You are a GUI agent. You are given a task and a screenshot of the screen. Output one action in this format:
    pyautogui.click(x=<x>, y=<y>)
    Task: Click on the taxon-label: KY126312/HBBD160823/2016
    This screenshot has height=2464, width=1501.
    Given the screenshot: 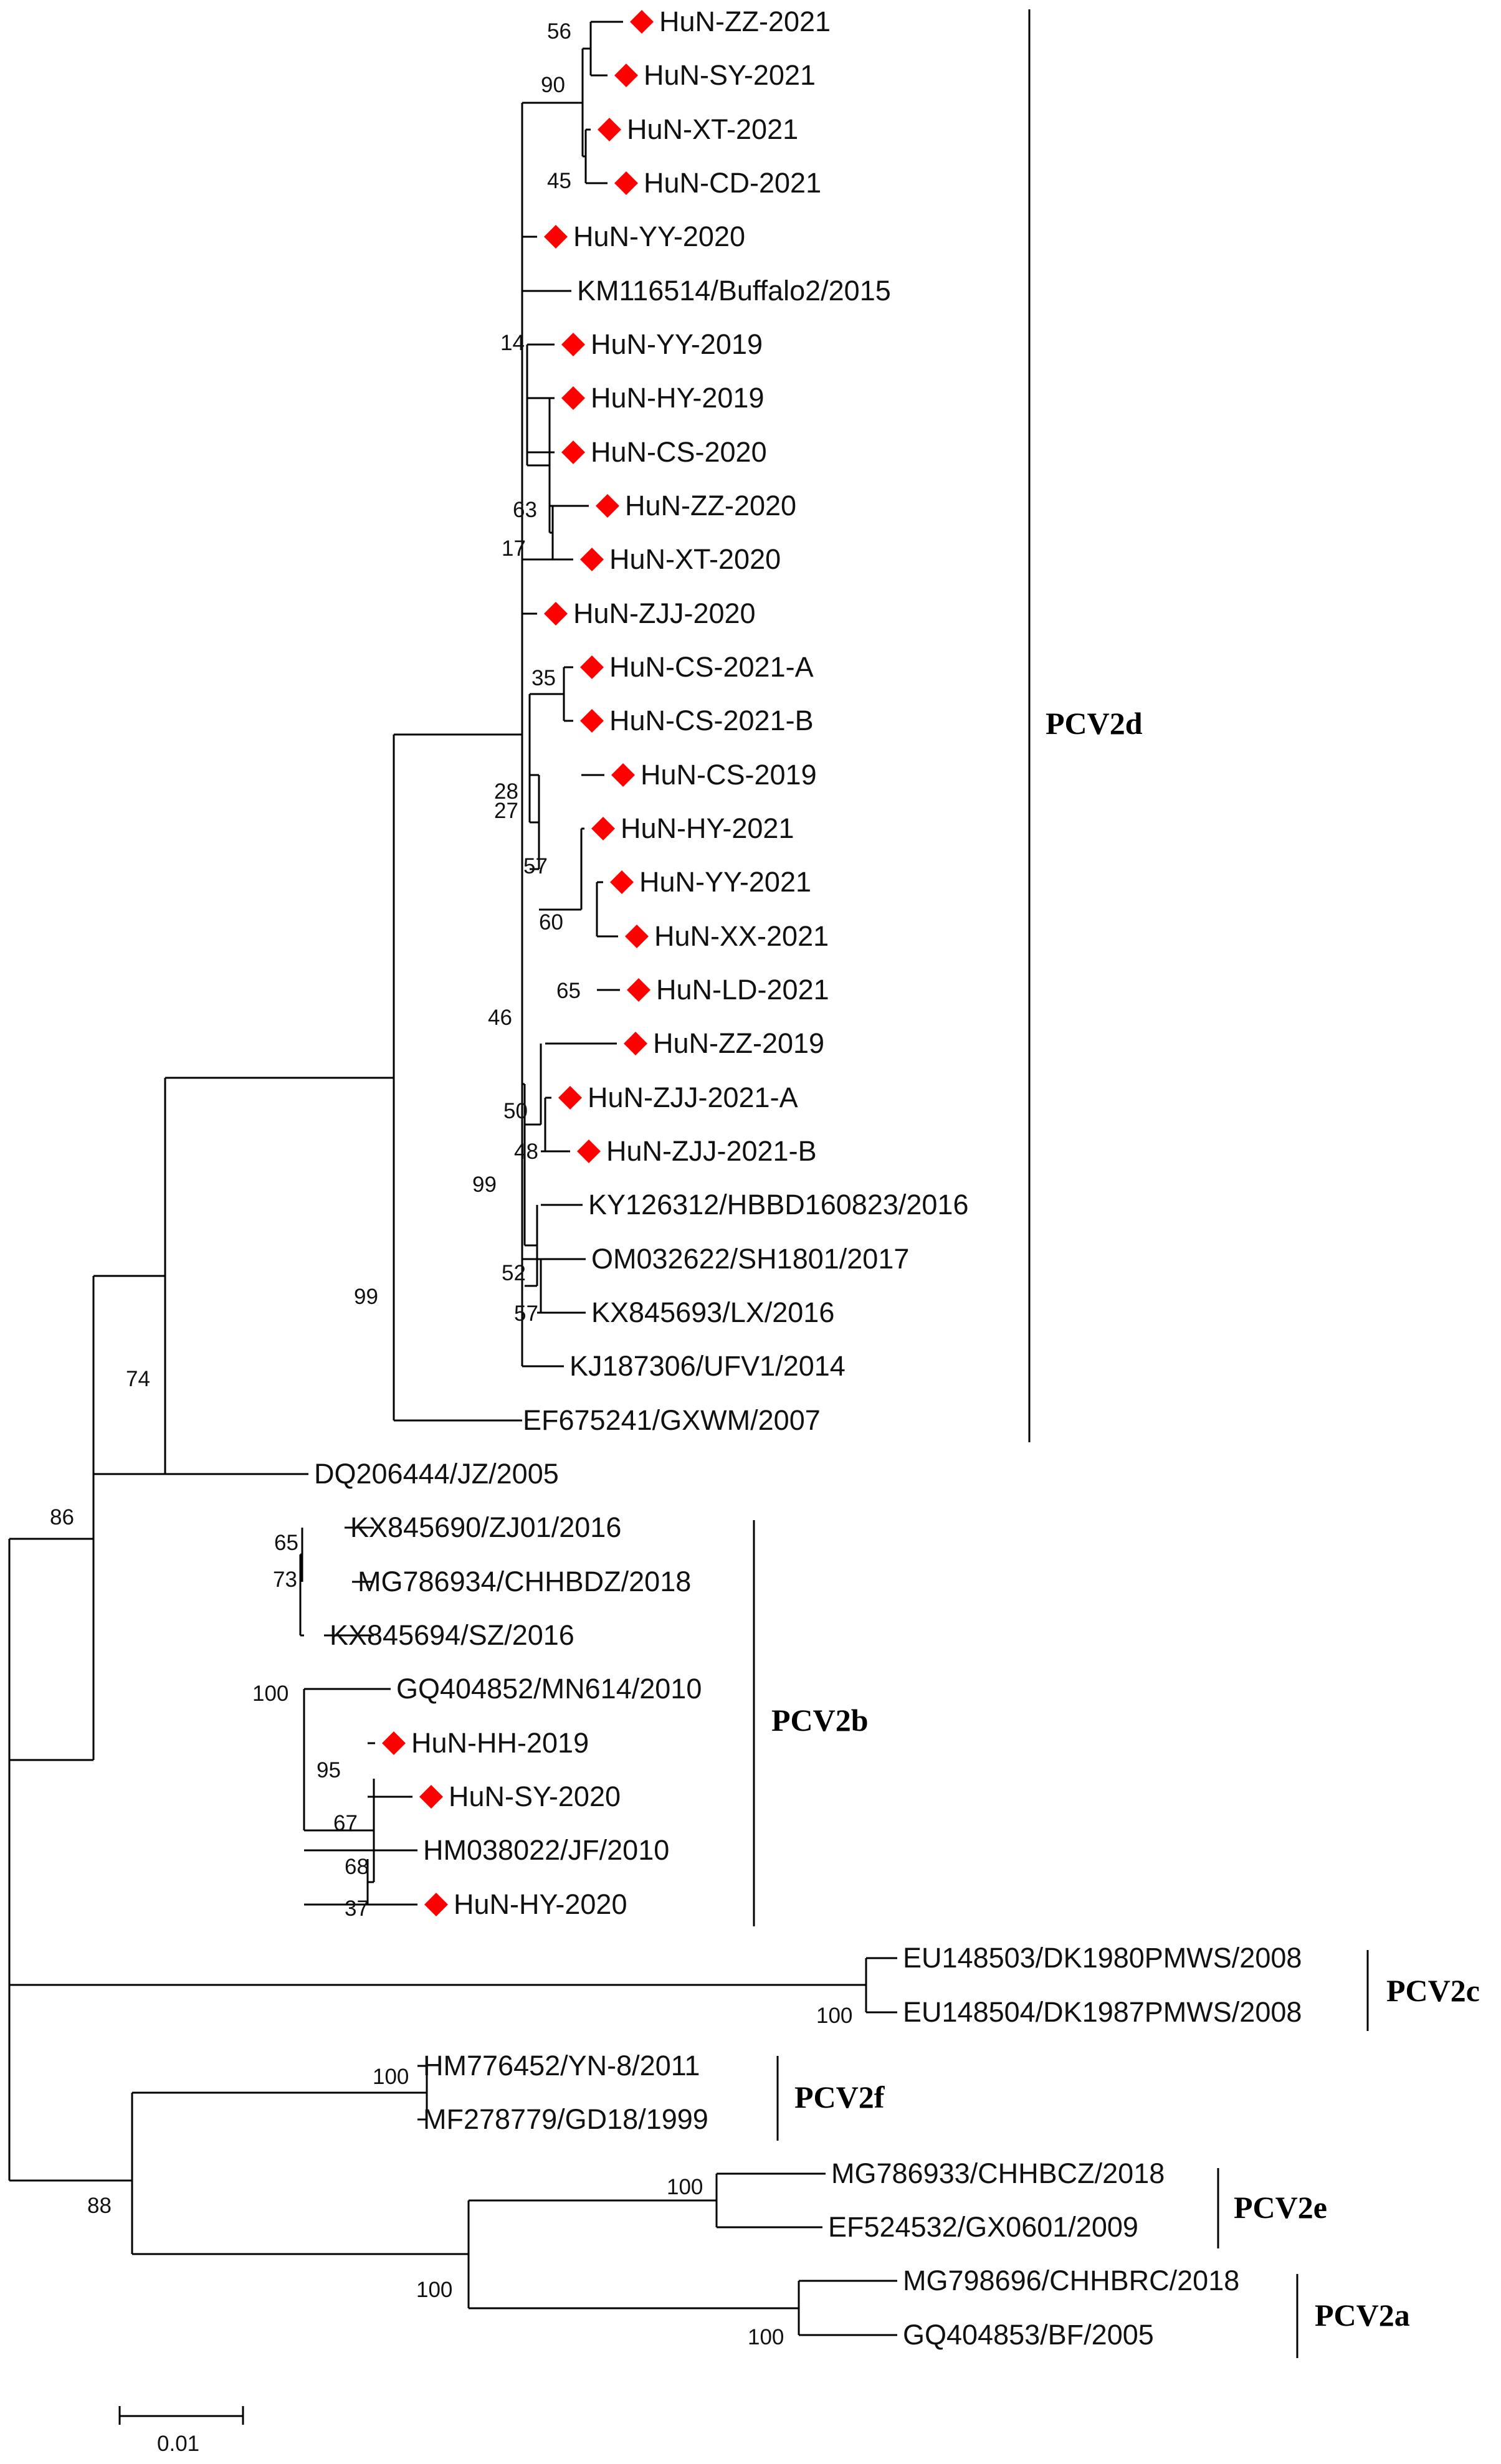 What is the action you would take?
    pyautogui.click(x=778, y=1205)
    